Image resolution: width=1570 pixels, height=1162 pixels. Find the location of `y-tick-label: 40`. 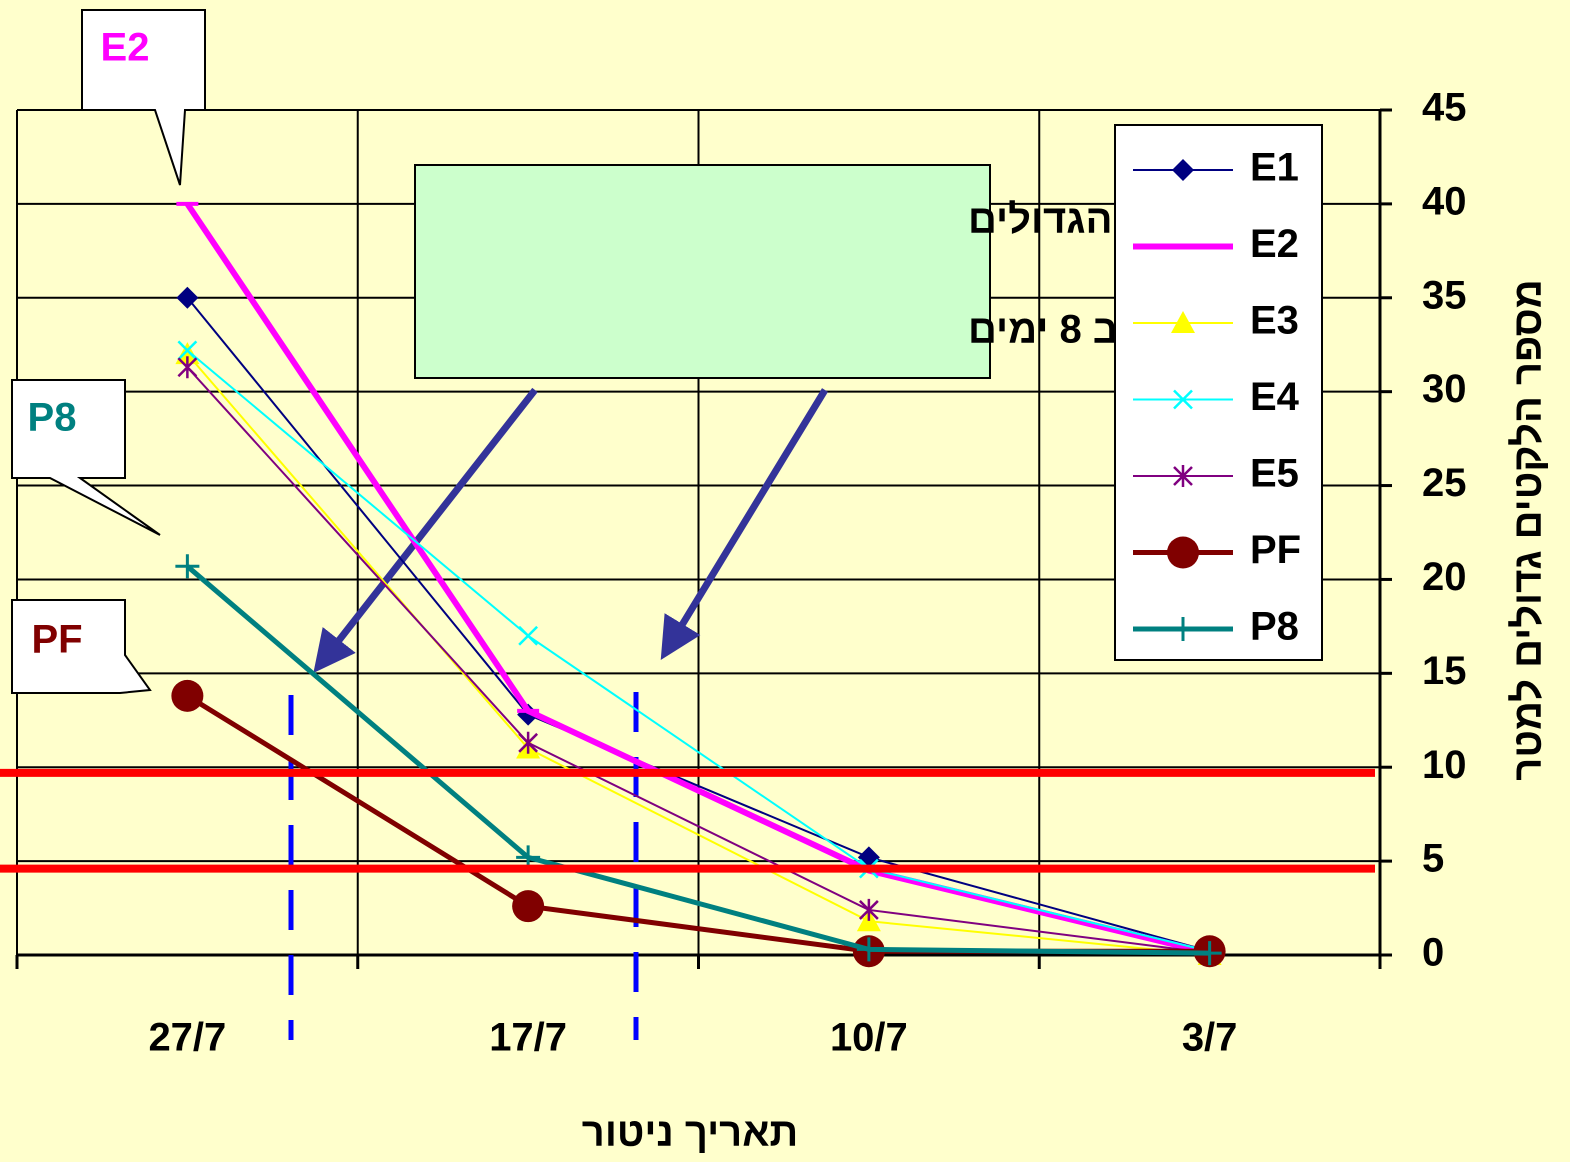

y-tick-label: 40 is located at coordinates (1444, 201).